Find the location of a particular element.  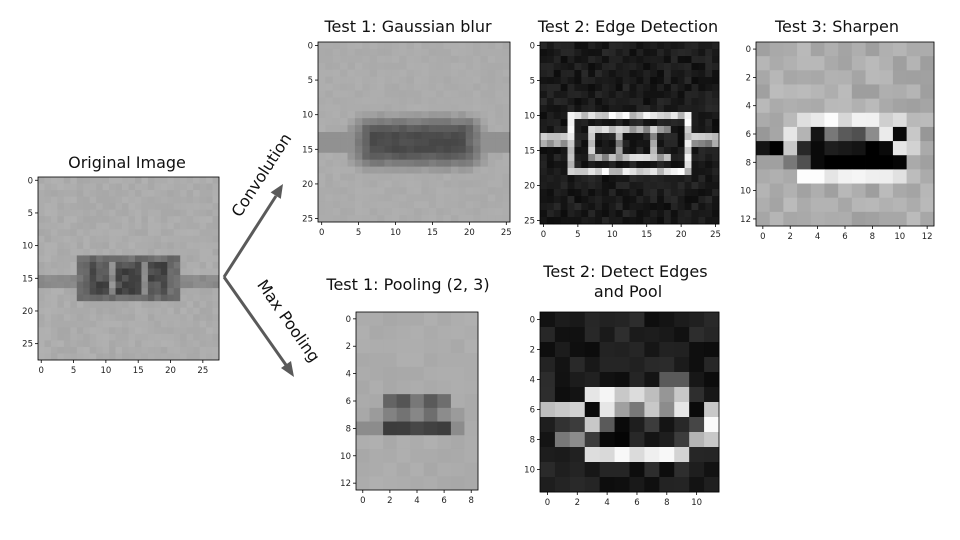

y-tick-label: 6 is located at coordinates (748, 135).